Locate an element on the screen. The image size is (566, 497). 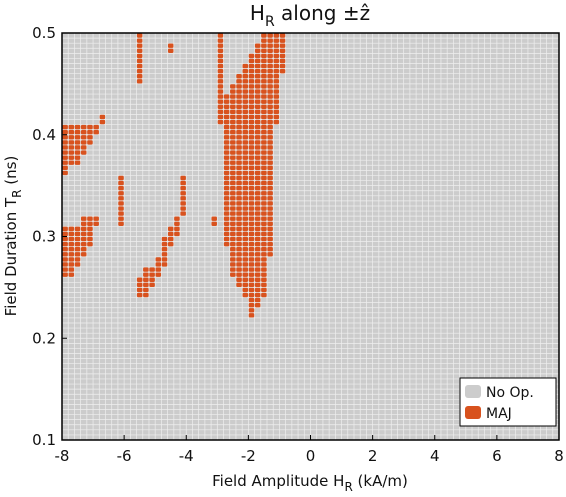
x-tick-label: -2 is located at coordinates (248, 456).